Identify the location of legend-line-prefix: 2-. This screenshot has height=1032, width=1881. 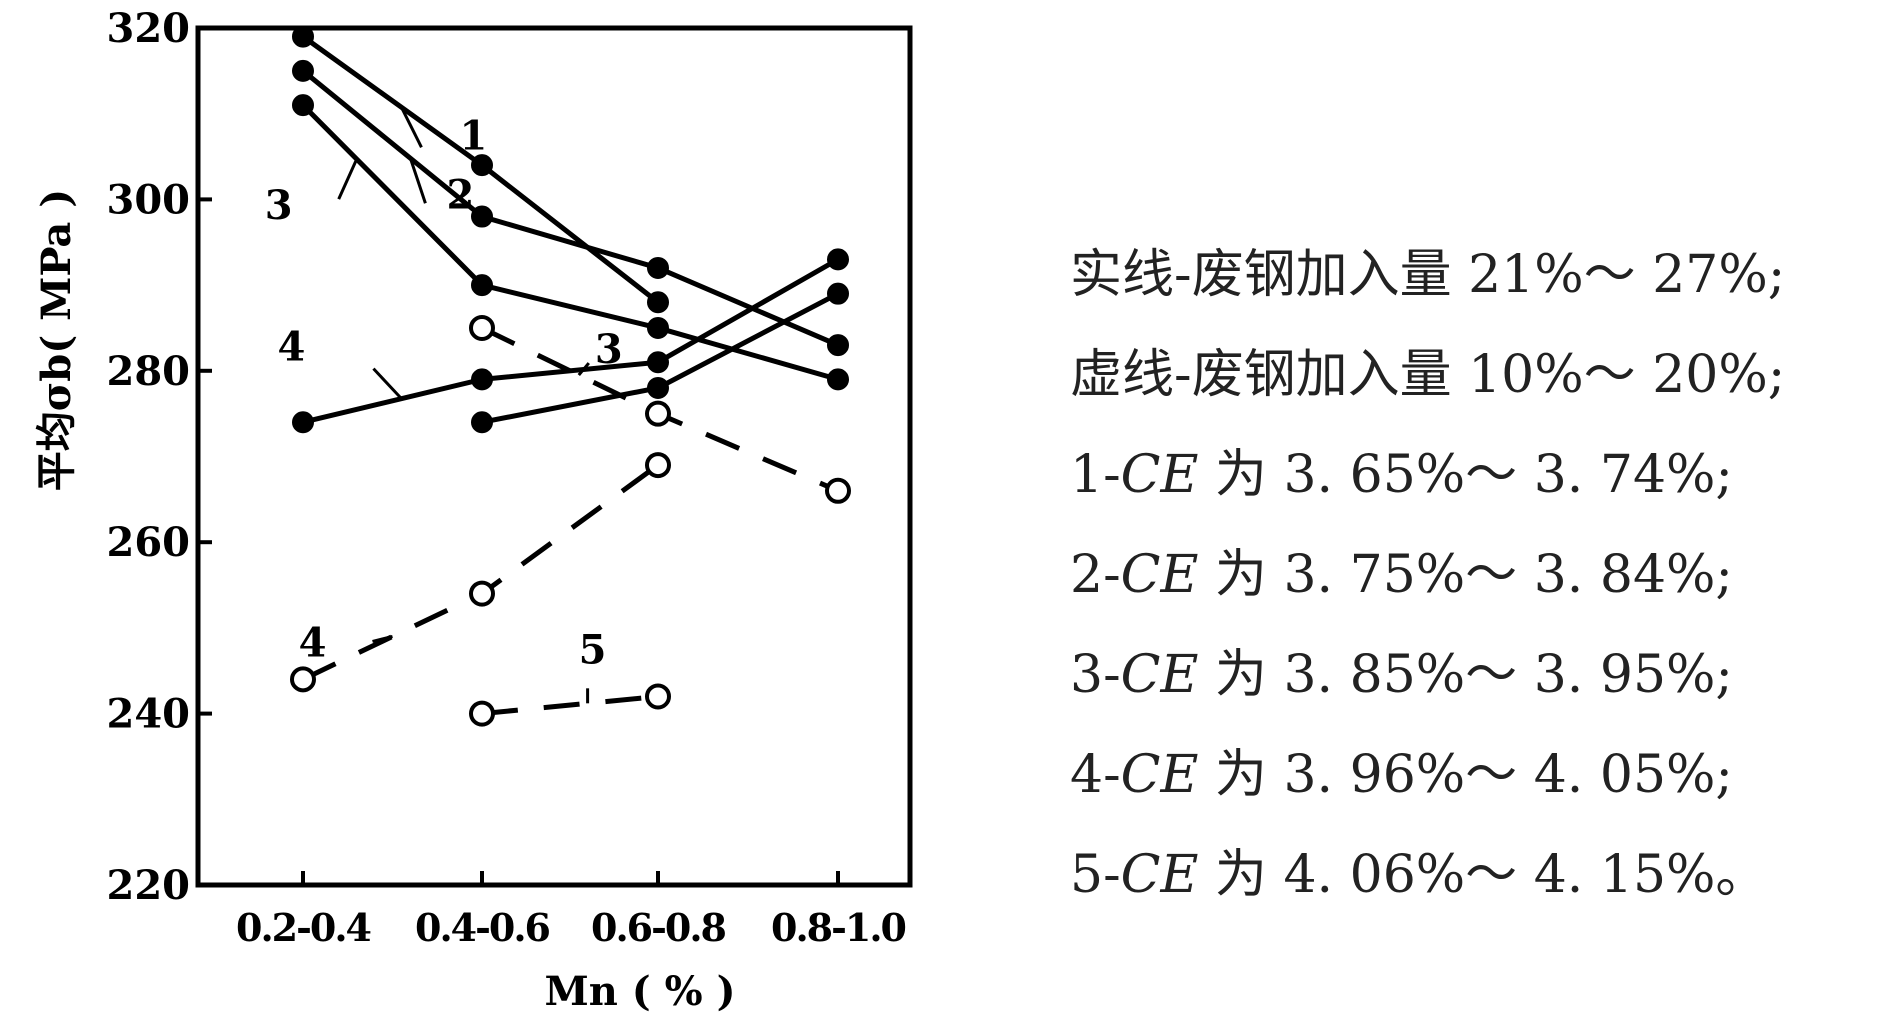
(1095, 575).